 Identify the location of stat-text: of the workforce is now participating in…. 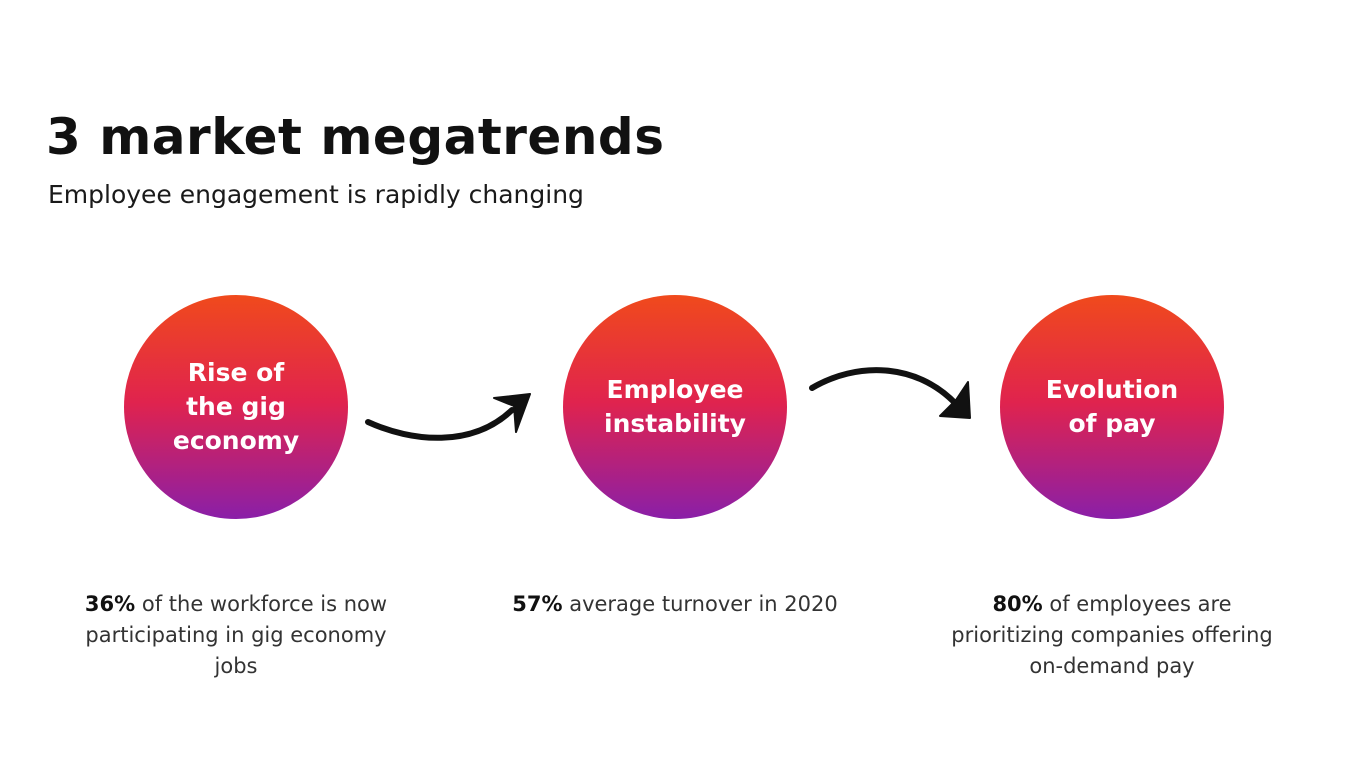
(236, 635).